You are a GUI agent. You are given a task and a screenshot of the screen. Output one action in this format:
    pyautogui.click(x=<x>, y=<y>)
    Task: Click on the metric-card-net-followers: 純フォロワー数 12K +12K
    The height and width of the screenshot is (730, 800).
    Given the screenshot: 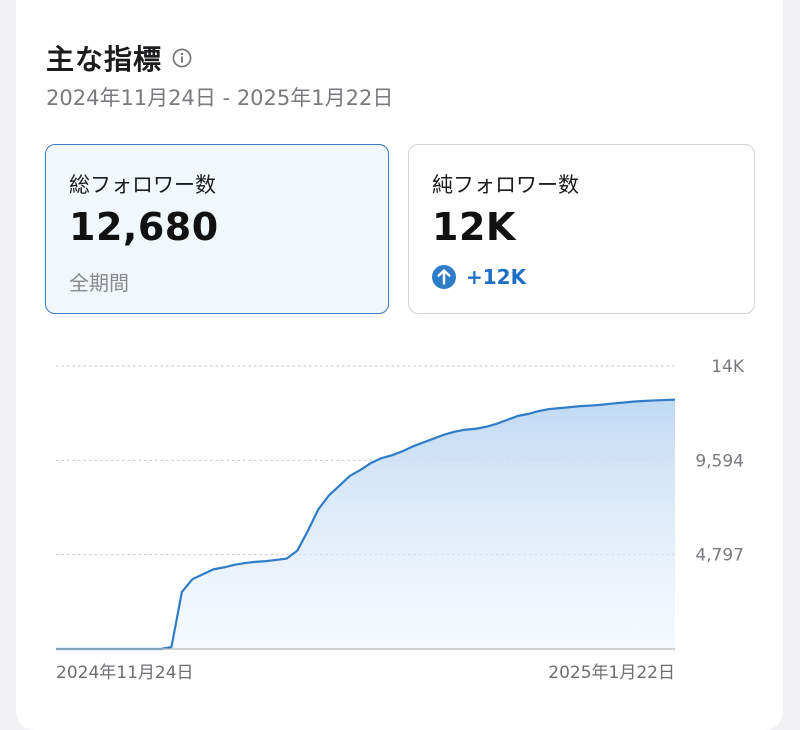 What is the action you would take?
    pyautogui.click(x=581, y=229)
    